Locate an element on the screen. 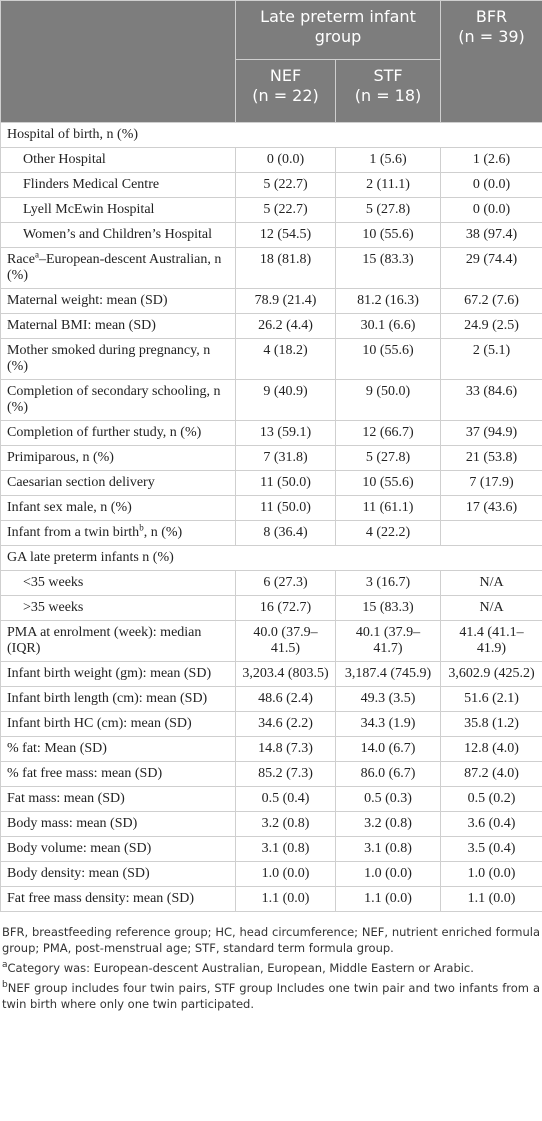 The width and height of the screenshot is (542, 1121). row-label: % fat: Mean (SD) is located at coordinates (118, 749).